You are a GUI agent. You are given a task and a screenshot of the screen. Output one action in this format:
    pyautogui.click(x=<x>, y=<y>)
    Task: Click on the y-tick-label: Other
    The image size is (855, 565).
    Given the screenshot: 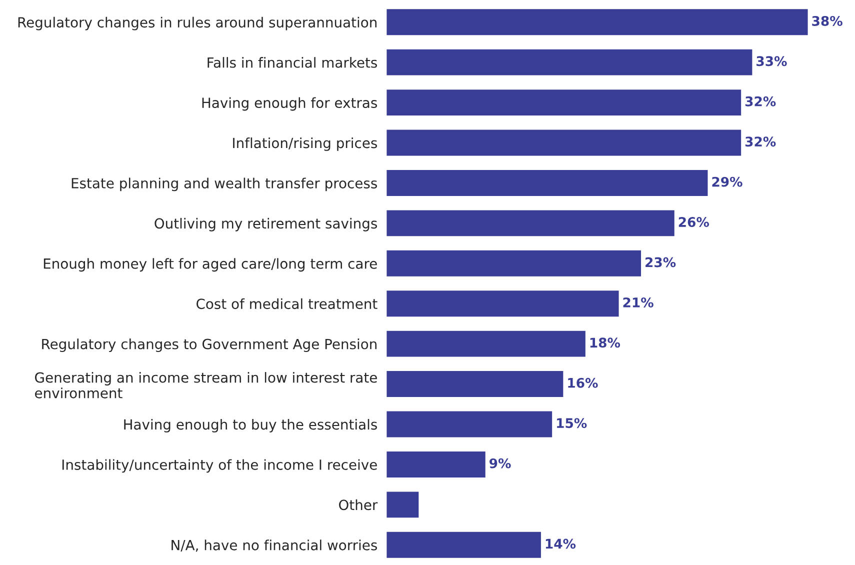 What is the action you would take?
    pyautogui.click(x=358, y=504)
    